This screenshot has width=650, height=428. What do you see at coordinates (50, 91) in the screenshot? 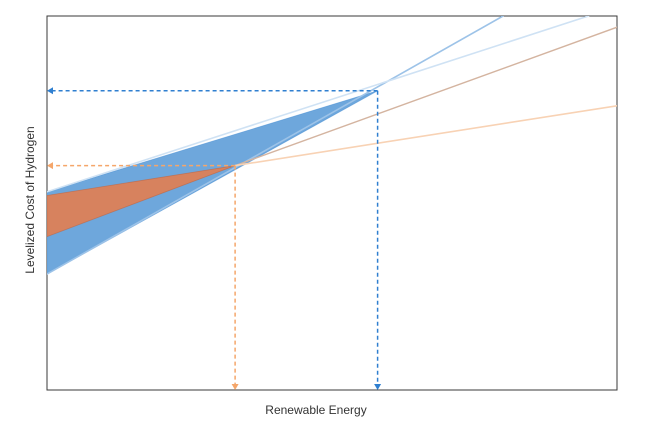
I see `blue-horizontal-ref-arrowhead` at bounding box center [50, 91].